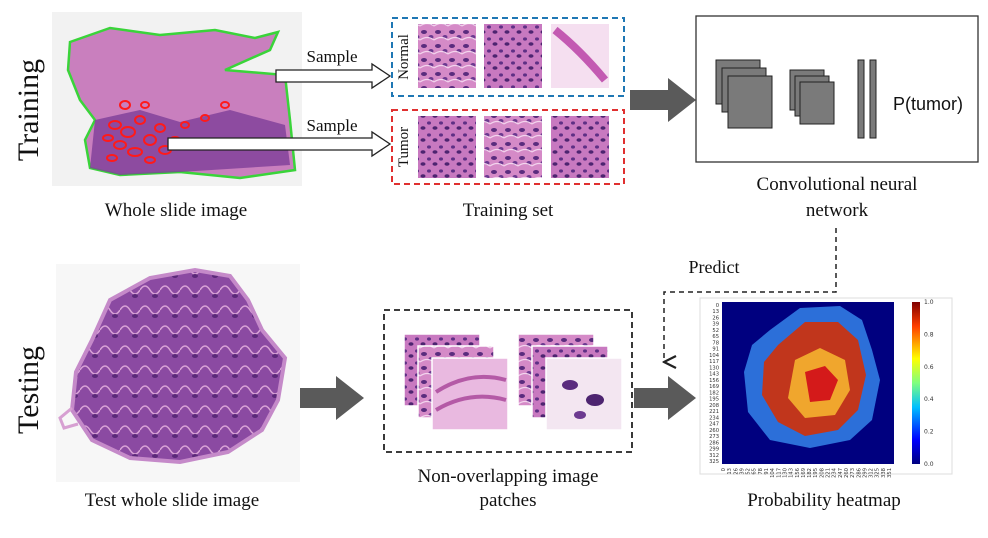  I want to click on heatmap-y-tick: 104, so click(714, 356).